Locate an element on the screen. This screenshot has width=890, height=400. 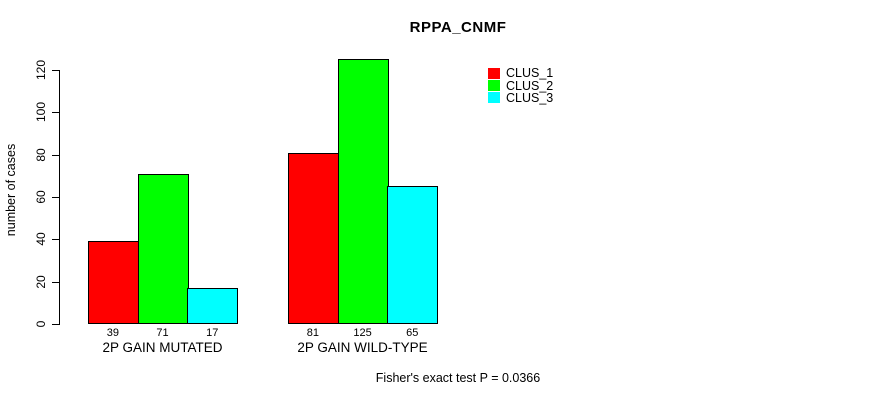
legend-item-clus_3: CLUS_3 is located at coordinates (520, 98).